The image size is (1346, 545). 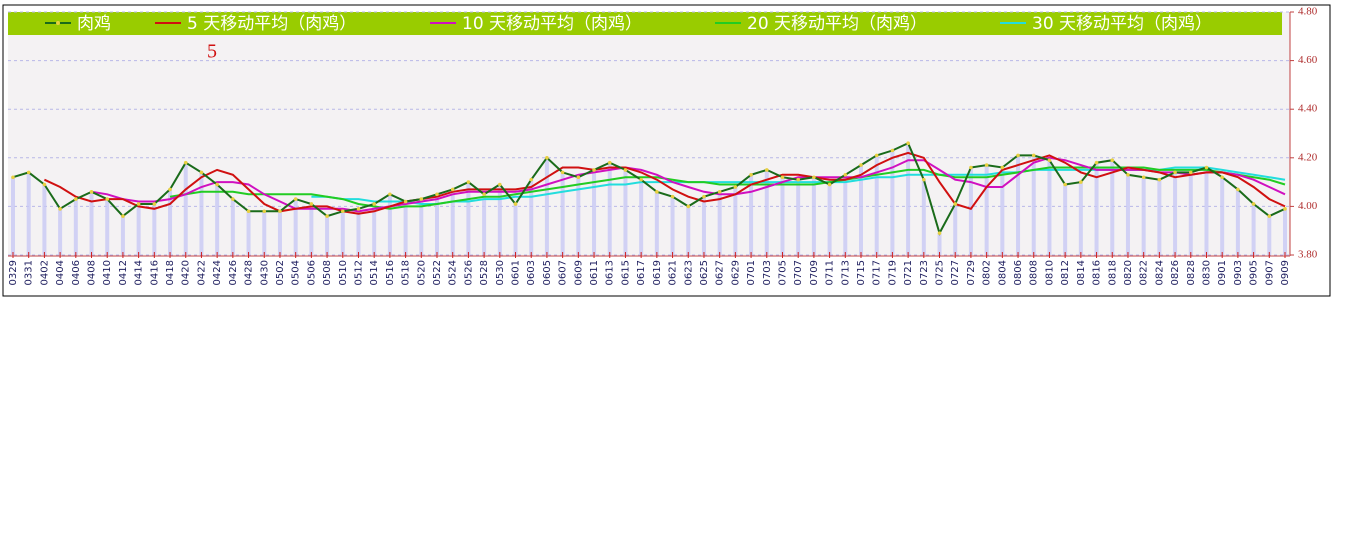 What do you see at coordinates (751, 272) in the screenshot?
I see `x-tick-label: 0701` at bounding box center [751, 272].